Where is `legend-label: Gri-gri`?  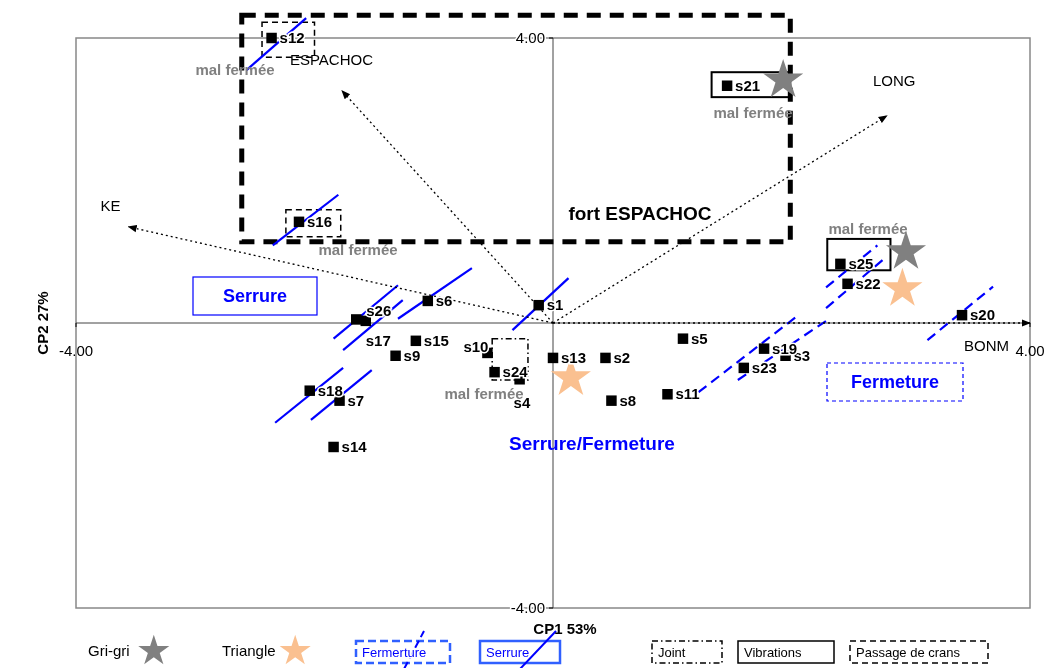
legend-label: Gri-gri is located at coordinates (109, 650).